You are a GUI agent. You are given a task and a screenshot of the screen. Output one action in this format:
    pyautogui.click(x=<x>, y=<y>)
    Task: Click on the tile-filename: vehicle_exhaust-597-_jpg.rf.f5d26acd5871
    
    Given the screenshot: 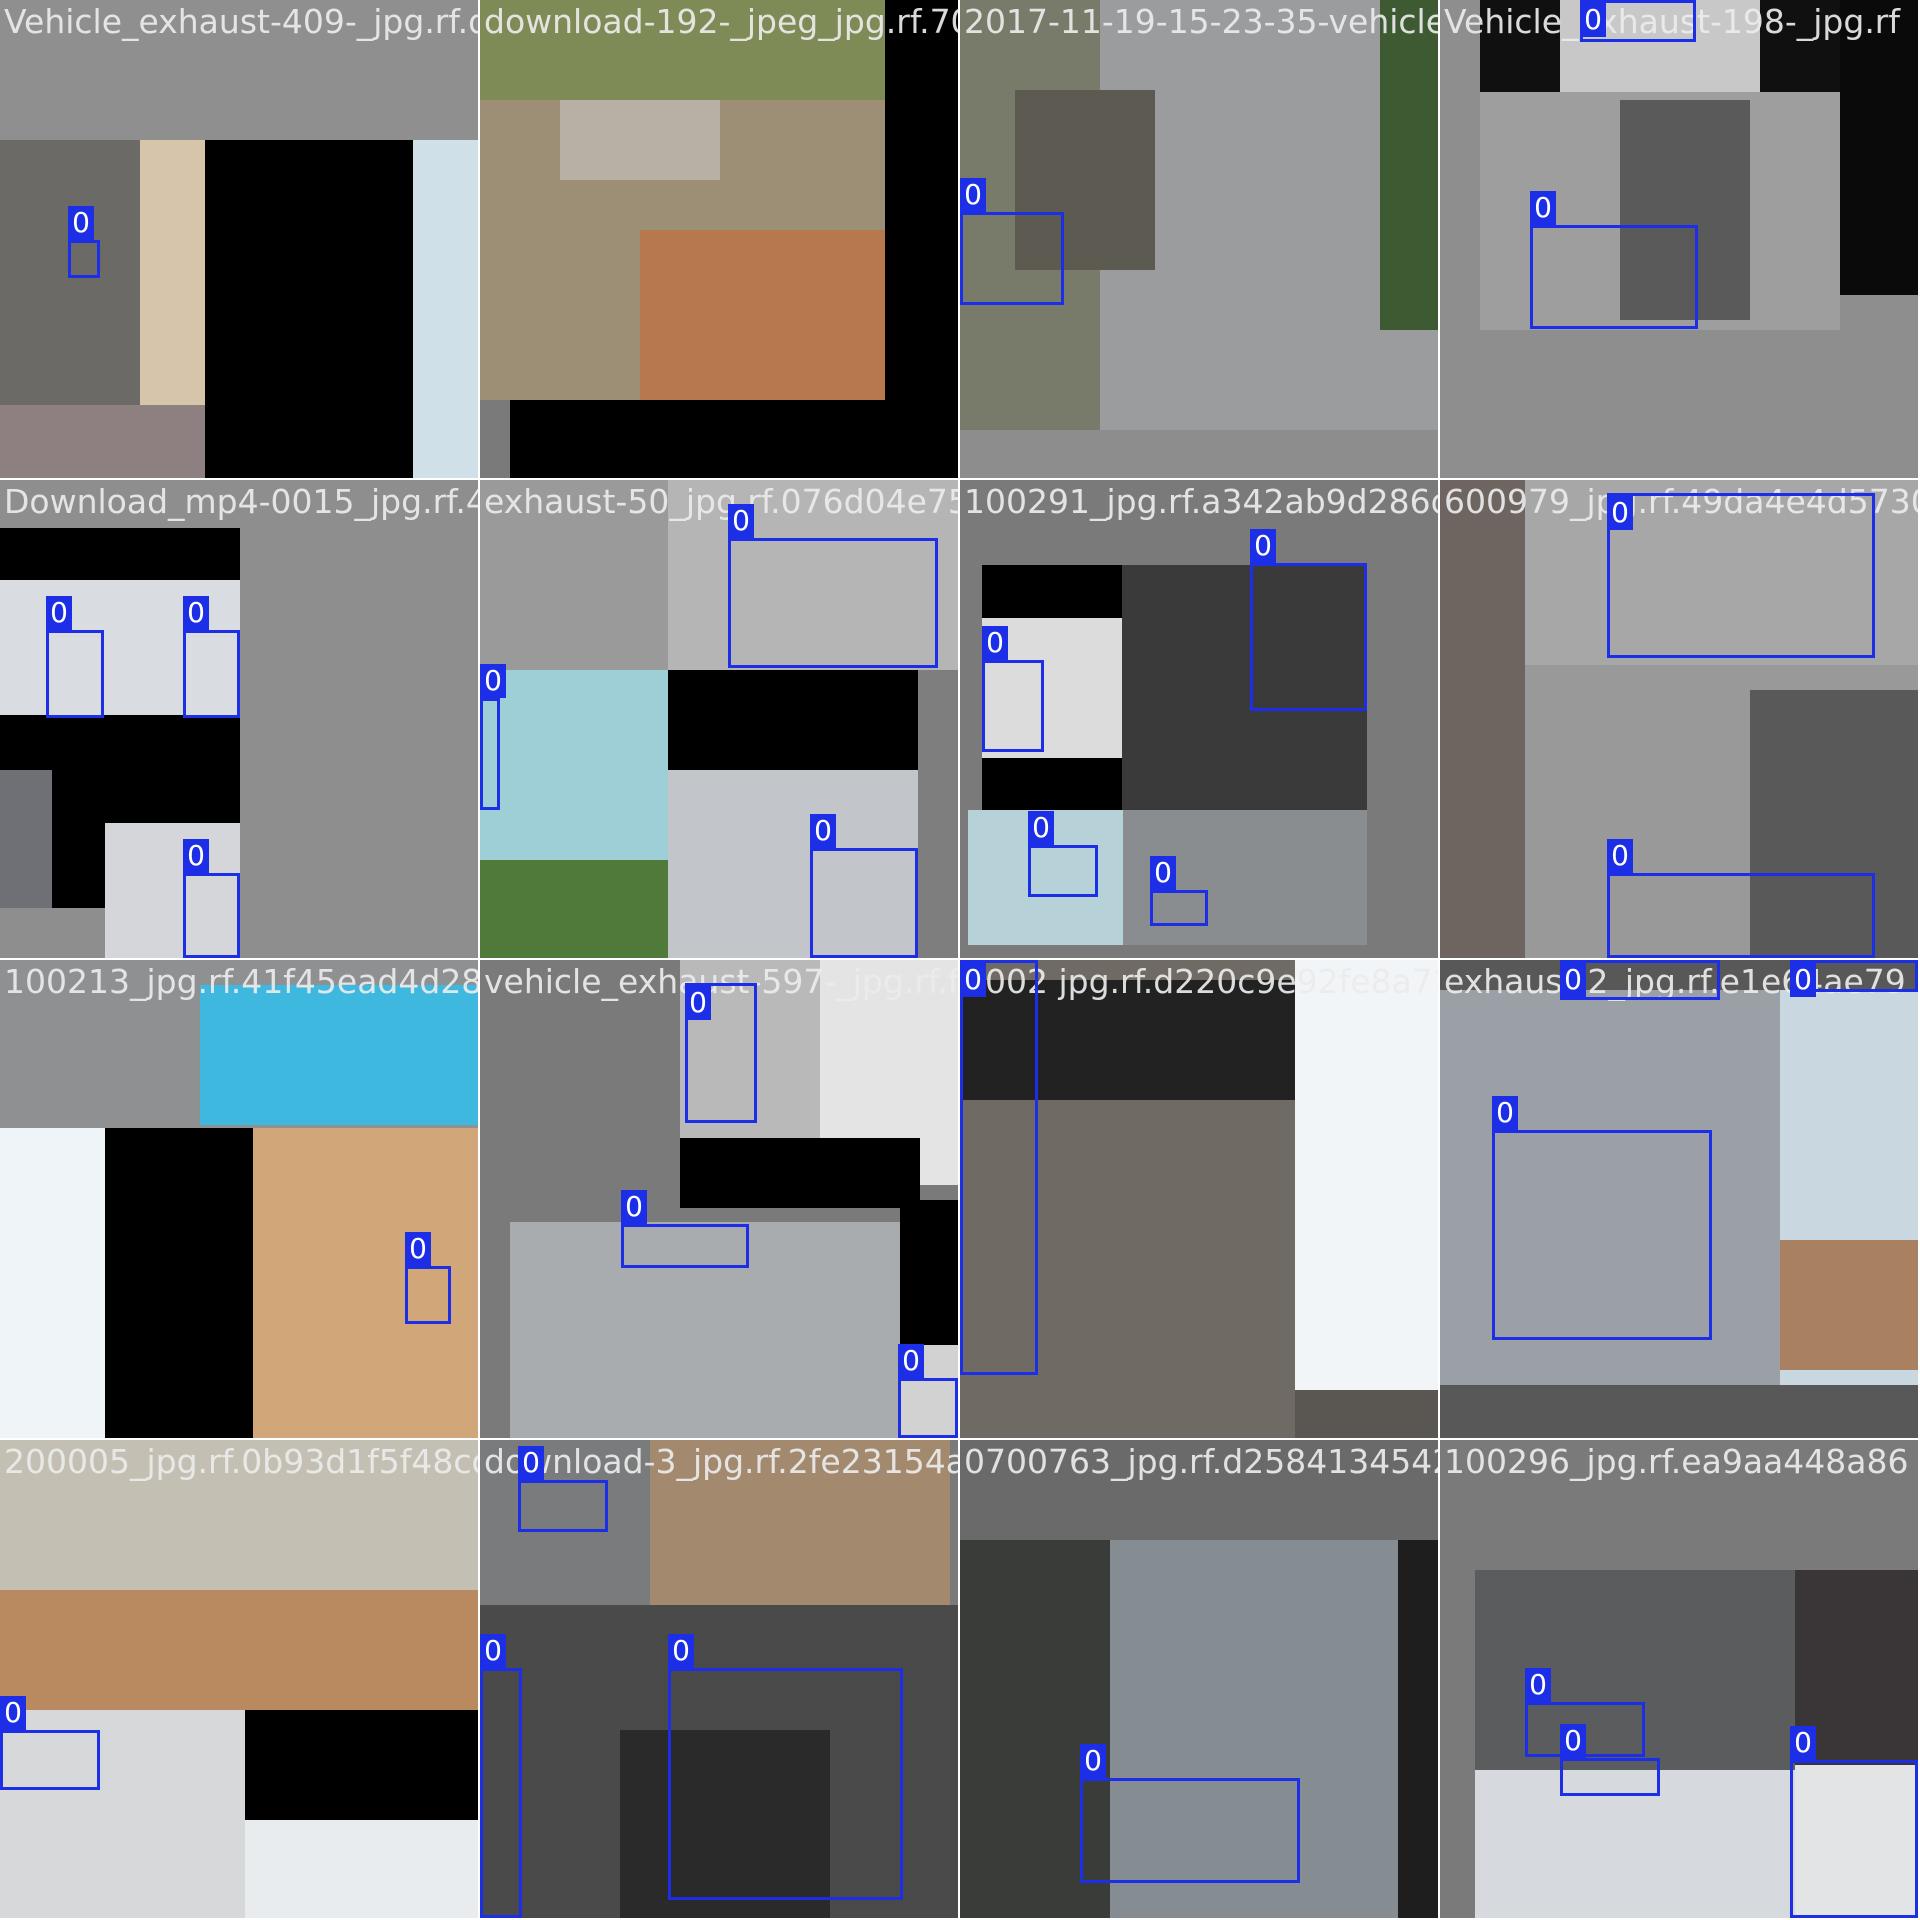 What is the action you would take?
    pyautogui.click(x=721, y=981)
    